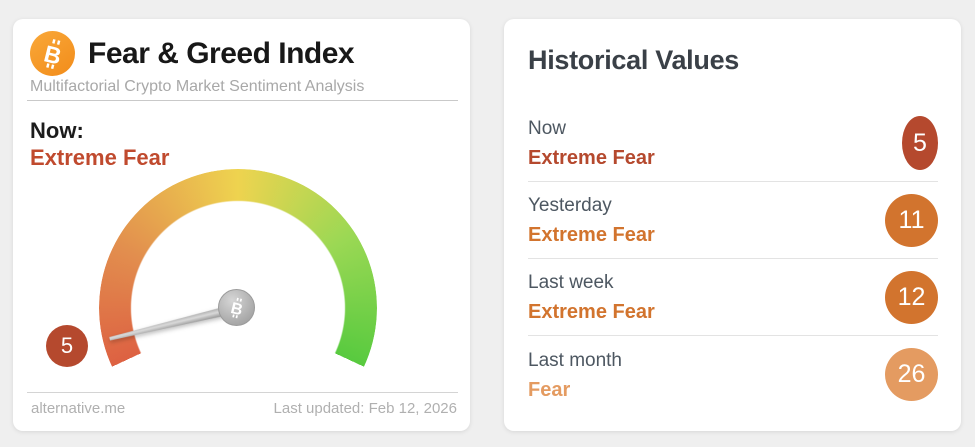  Describe the element at coordinates (547, 128) in the screenshot. I see `period-label: Now` at that location.